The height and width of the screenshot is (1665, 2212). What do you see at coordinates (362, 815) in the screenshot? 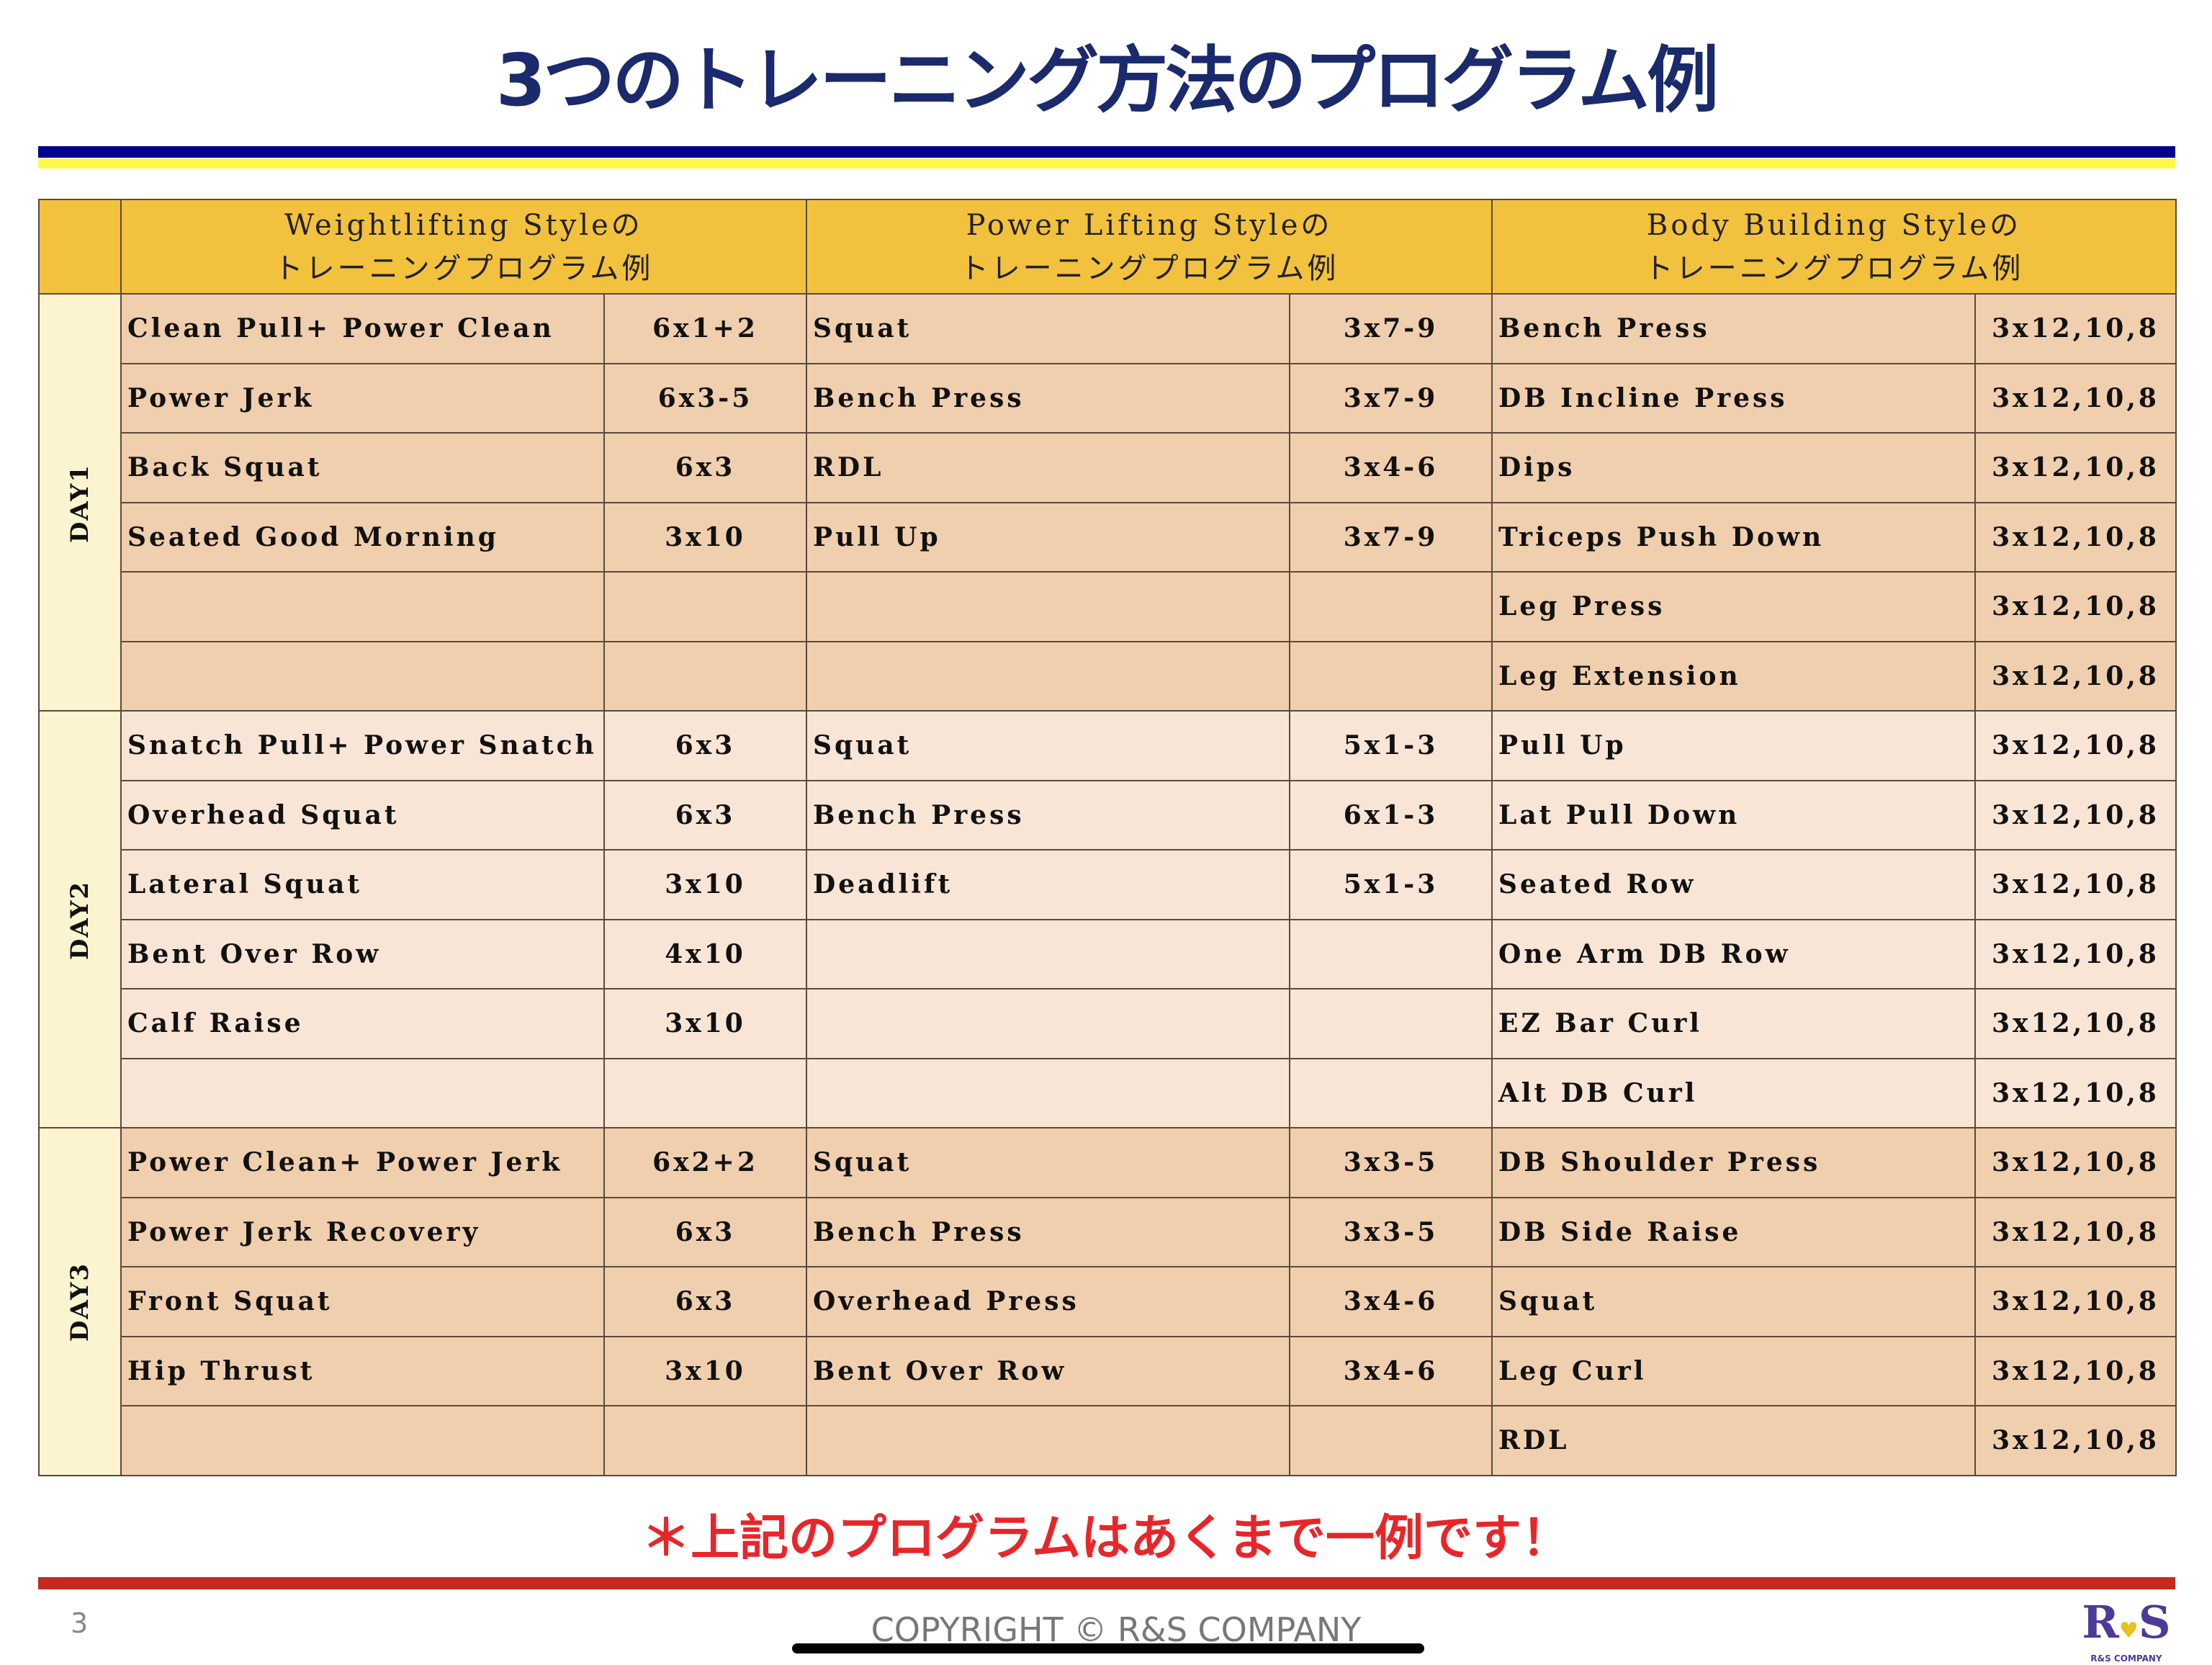
I see `wl-exercise: Overhead Squat` at bounding box center [362, 815].